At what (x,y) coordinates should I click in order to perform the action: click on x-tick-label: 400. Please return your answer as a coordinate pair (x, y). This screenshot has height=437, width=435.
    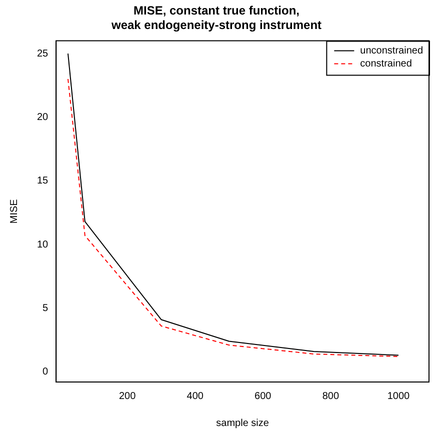
    Looking at the image, I should click on (195, 396).